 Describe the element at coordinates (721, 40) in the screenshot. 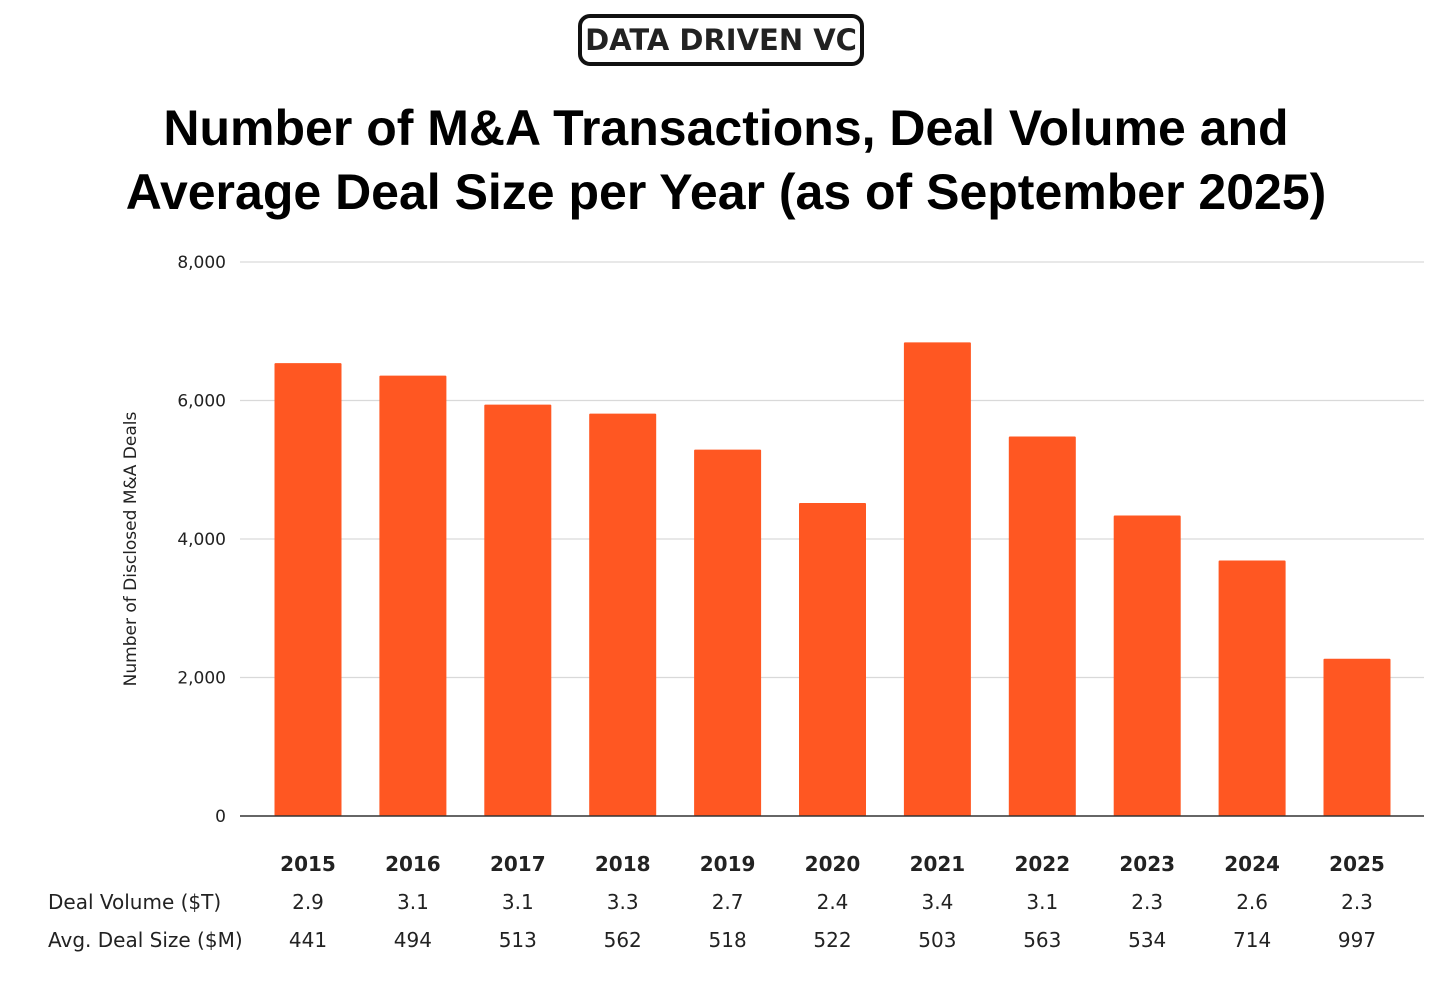

I see `brand-logo: DATA DRIVEN VC` at that location.